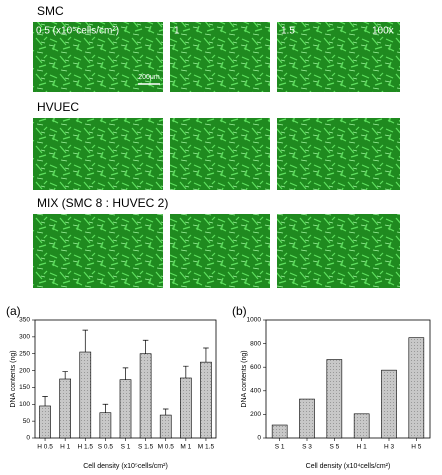 This screenshot has height=475, width=442. What do you see at coordinates (255, 367) in the screenshot?
I see `y-tick-label: 600` at bounding box center [255, 367].